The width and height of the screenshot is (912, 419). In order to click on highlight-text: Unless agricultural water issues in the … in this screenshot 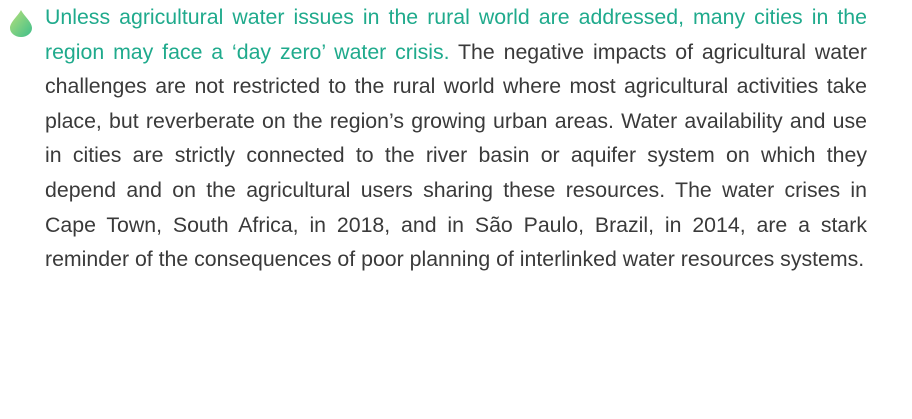, I will do `click(456, 34)`.